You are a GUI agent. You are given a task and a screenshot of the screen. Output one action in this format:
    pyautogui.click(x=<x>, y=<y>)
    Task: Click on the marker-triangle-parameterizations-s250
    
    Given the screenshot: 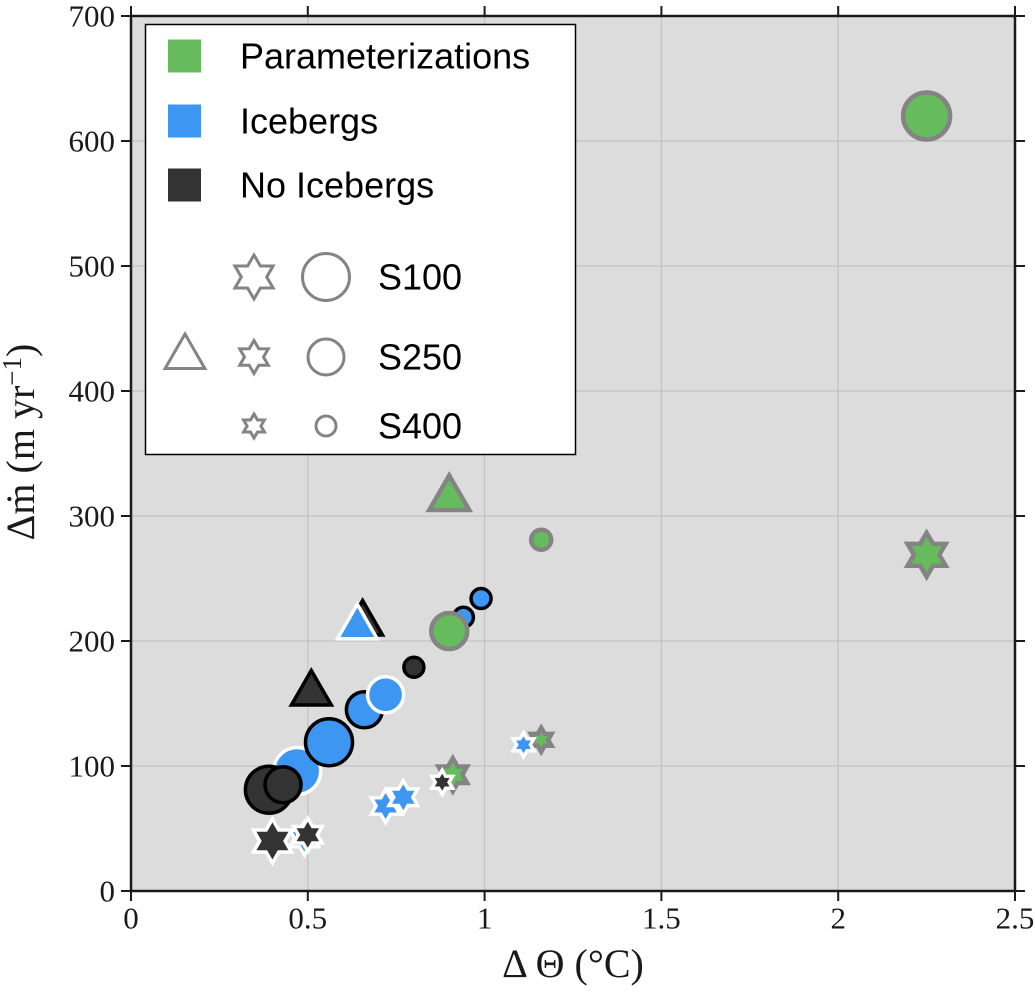 What is the action you would take?
    pyautogui.click(x=449, y=492)
    